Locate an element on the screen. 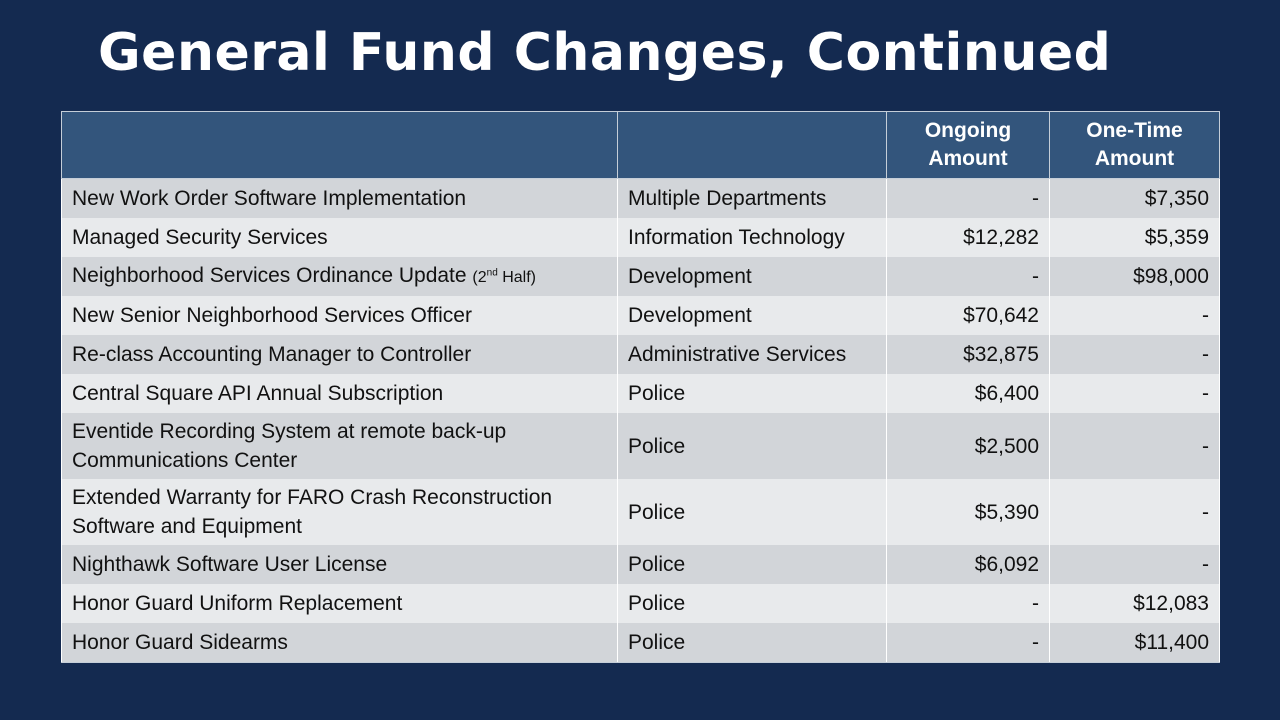 The image size is (1280, 720). ongoing-amount-cell: $12,282 is located at coordinates (968, 237).